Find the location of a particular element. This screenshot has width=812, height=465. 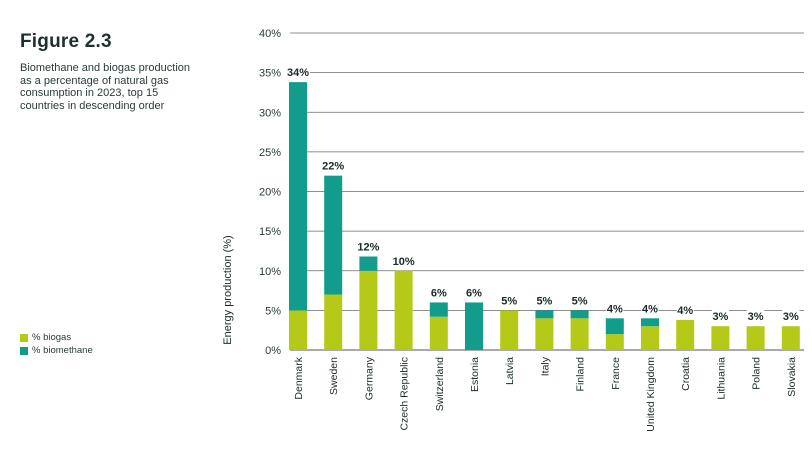

data-label-8: 5% is located at coordinates (580, 301).